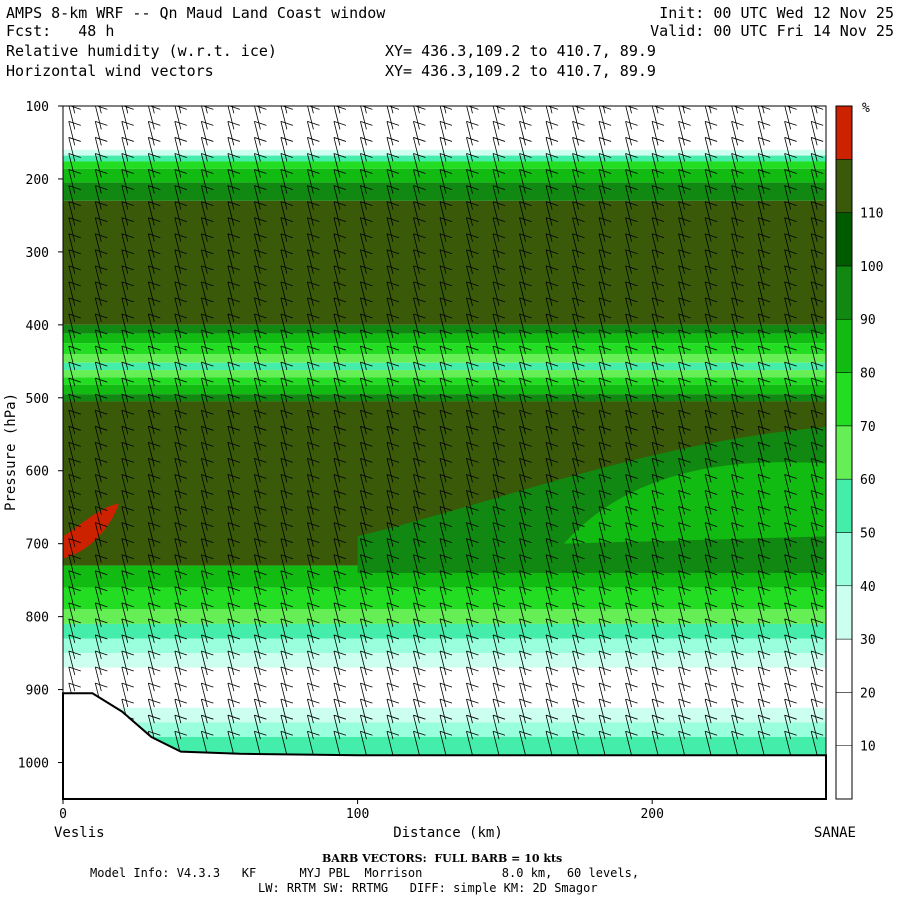 The height and width of the screenshot is (900, 900). Describe the element at coordinates (444, 165) in the screenshot. I see `rh-band` at that location.